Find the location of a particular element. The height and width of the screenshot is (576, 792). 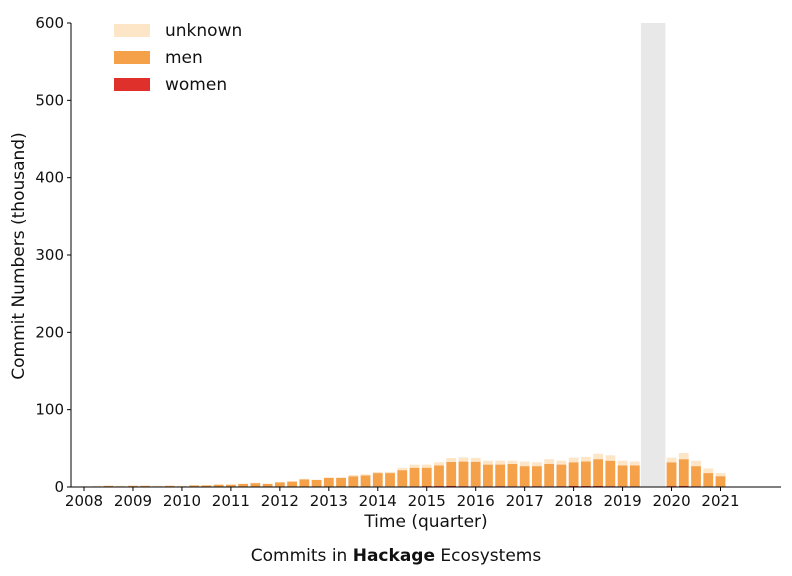

legend-label-women: women is located at coordinates (196, 85).